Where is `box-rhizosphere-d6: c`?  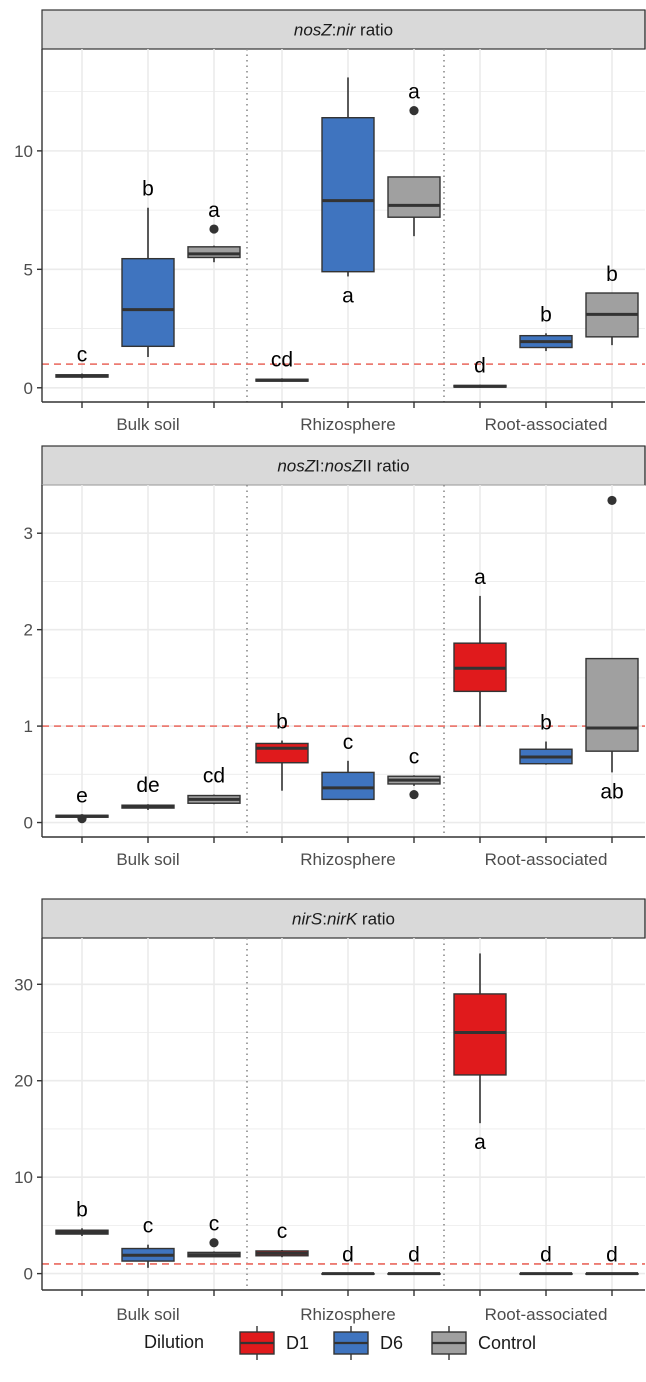
box-rhizosphere-d6: c is located at coordinates (348, 766).